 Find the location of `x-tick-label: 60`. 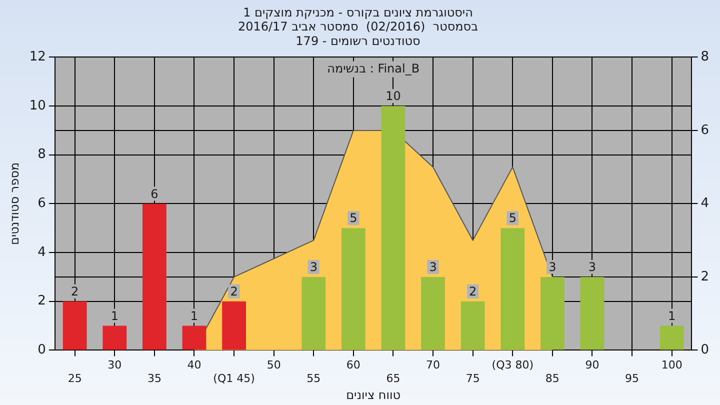

x-tick-label: 60 is located at coordinates (353, 365).